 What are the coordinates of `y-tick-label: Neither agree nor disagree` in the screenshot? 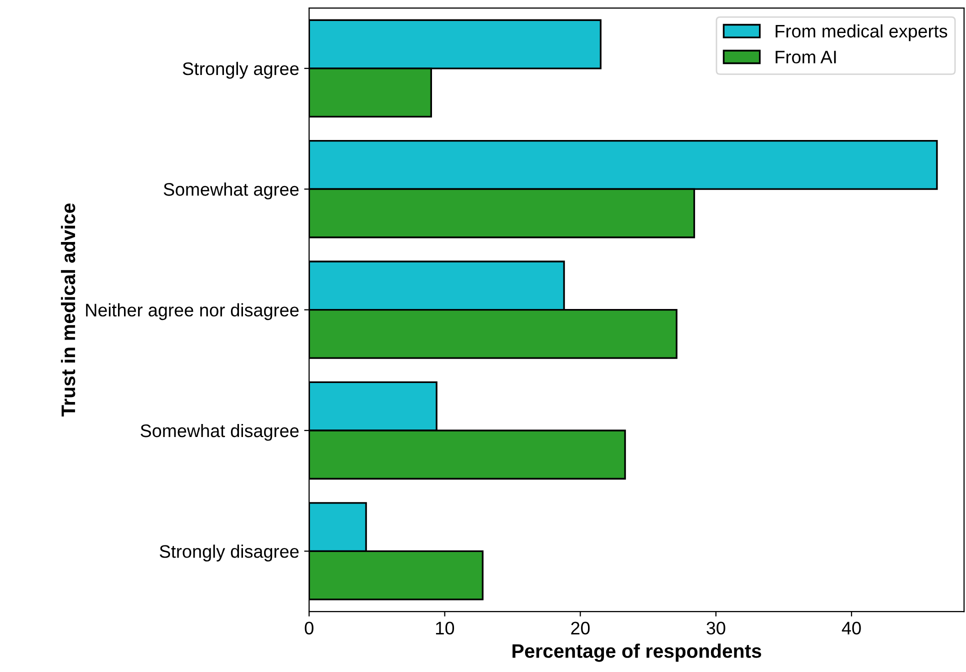 It's located at (192, 311).